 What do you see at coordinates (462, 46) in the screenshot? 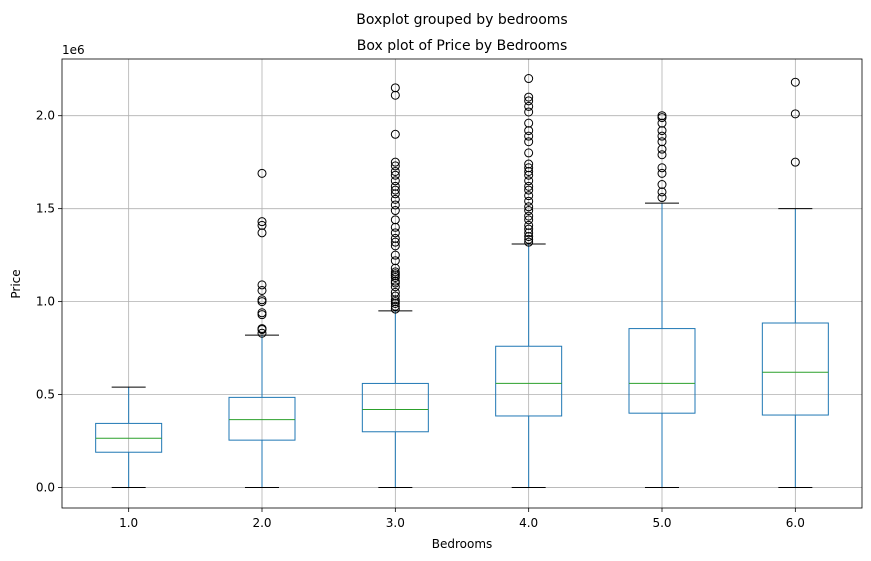
I see `chart-title: Box plot of Price by Bedrooms` at bounding box center [462, 46].